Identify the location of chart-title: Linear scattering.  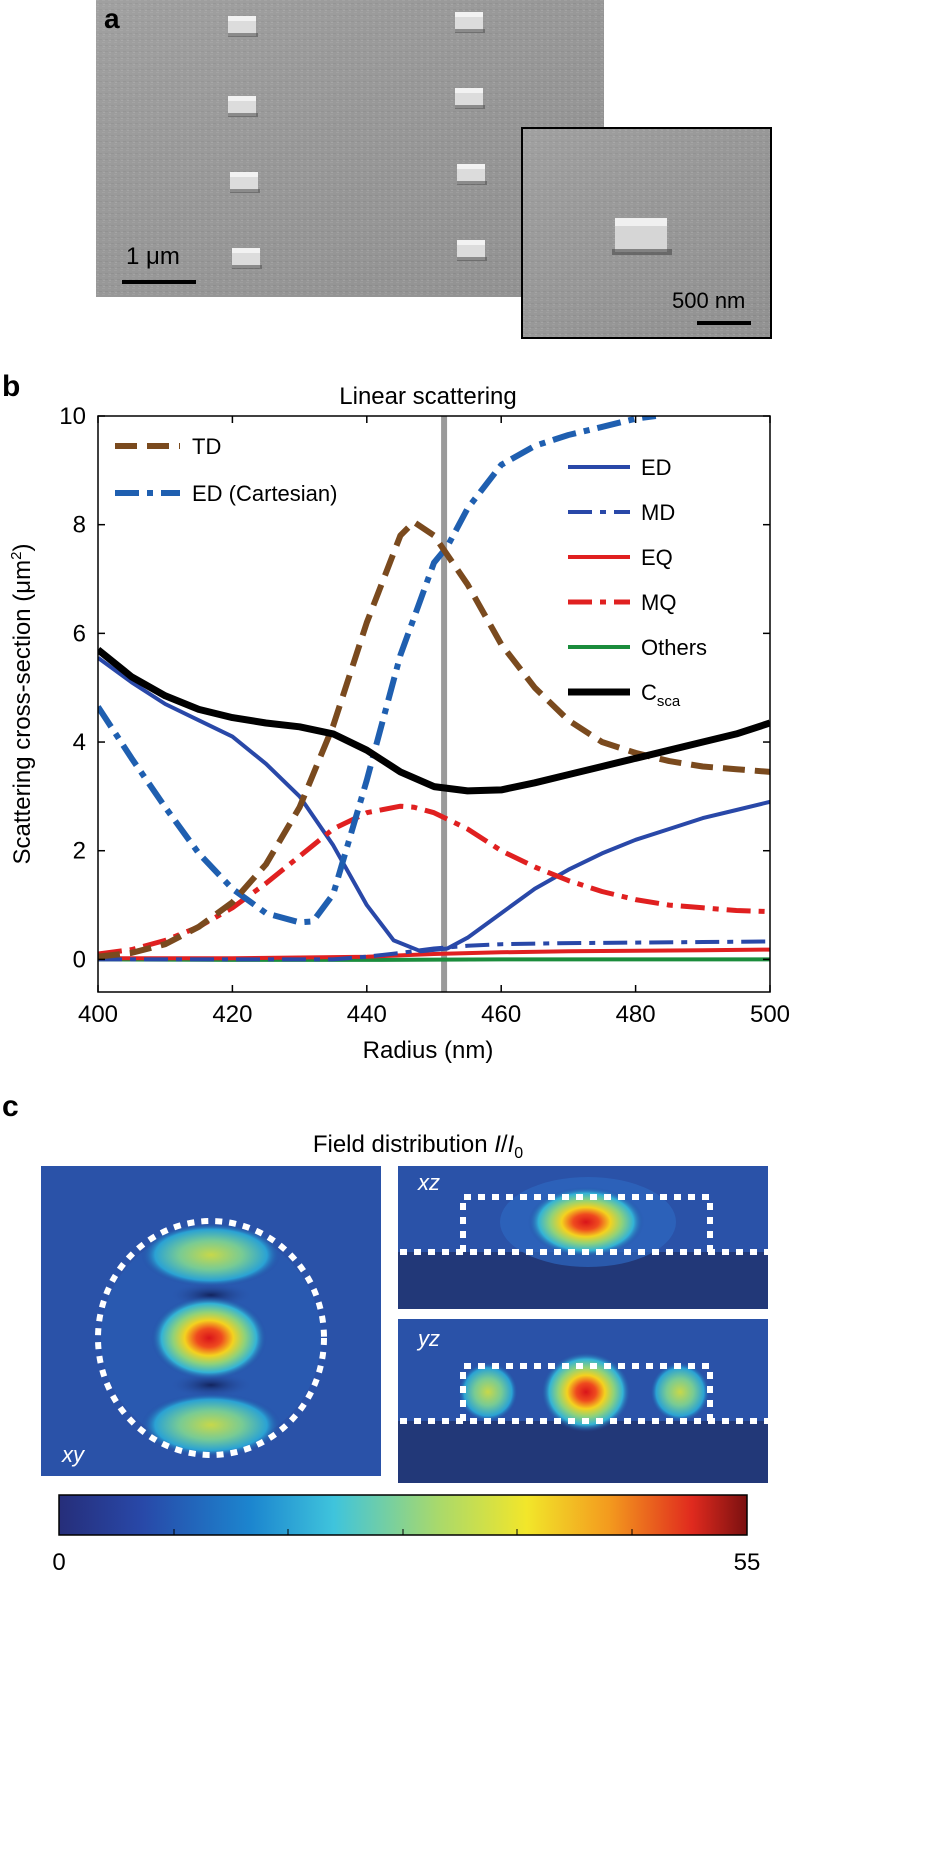
(427, 396).